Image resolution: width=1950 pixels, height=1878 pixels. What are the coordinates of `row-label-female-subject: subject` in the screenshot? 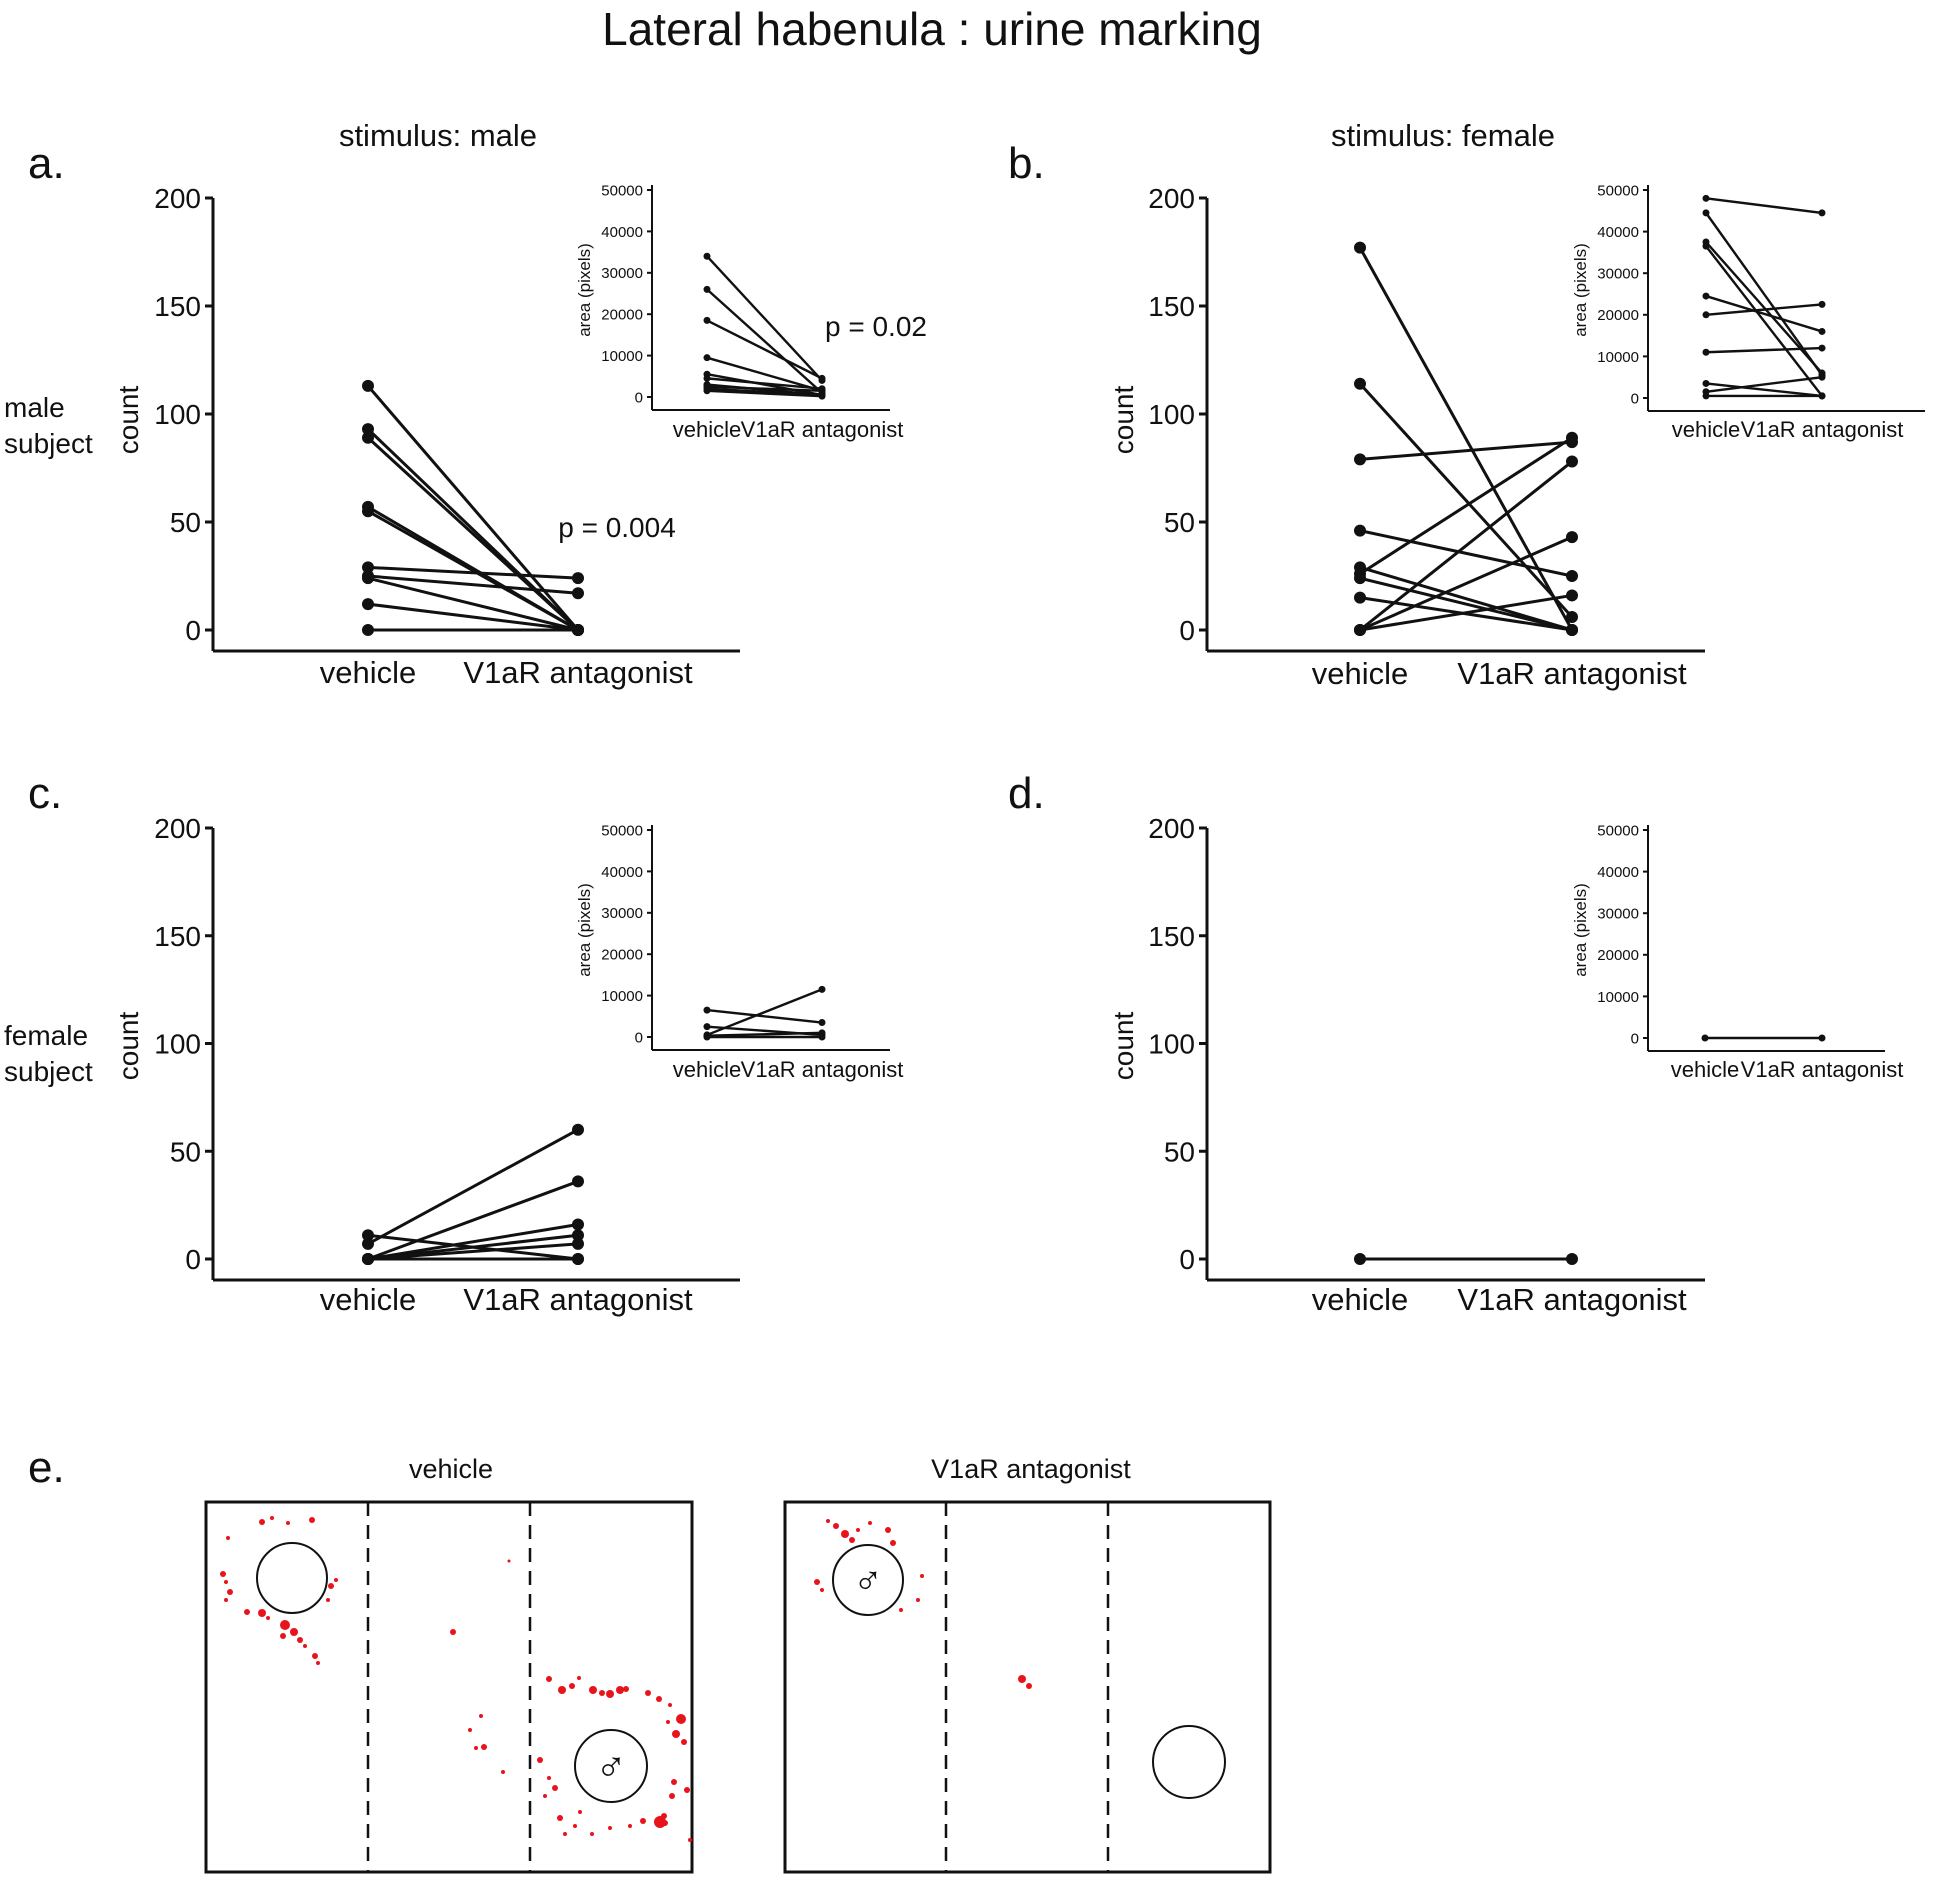 It's located at (48, 1071).